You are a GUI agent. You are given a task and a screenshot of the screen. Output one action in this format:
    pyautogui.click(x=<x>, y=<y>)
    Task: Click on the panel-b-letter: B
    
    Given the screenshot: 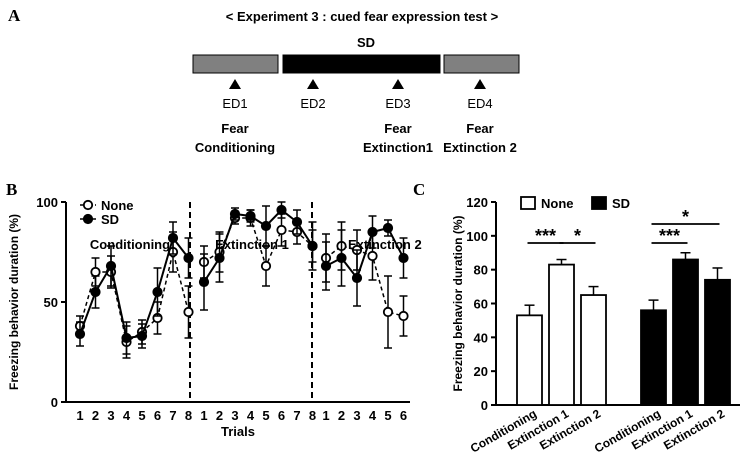 What is the action you would take?
    pyautogui.click(x=11, y=189)
    